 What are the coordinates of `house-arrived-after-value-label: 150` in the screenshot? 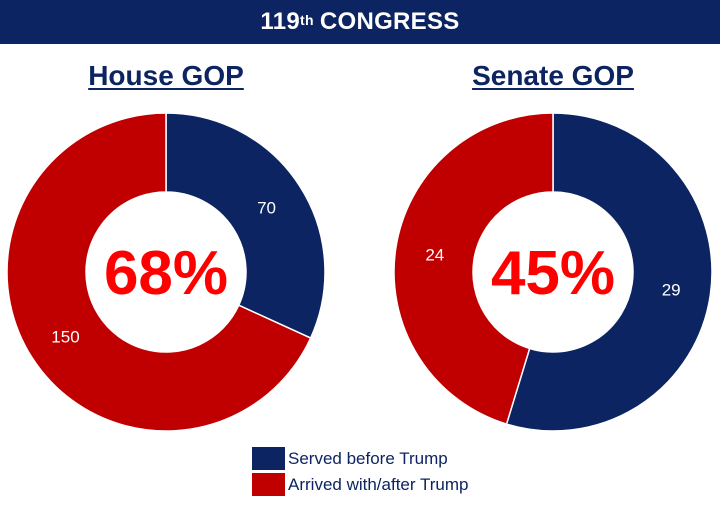 It's located at (65, 337).